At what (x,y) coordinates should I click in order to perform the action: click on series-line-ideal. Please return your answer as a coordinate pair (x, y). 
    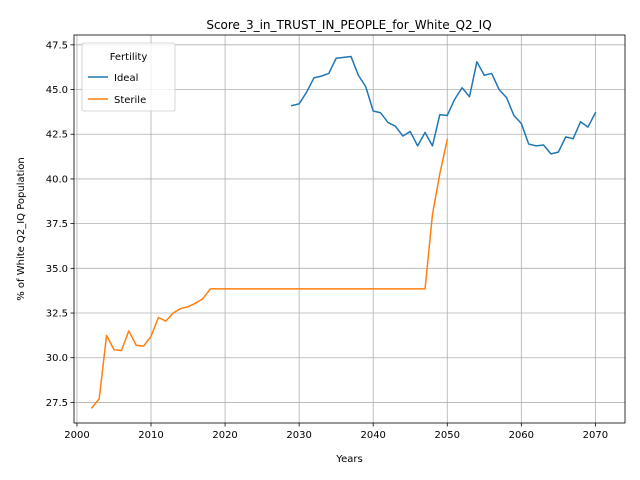
    Looking at the image, I should click on (443, 105).